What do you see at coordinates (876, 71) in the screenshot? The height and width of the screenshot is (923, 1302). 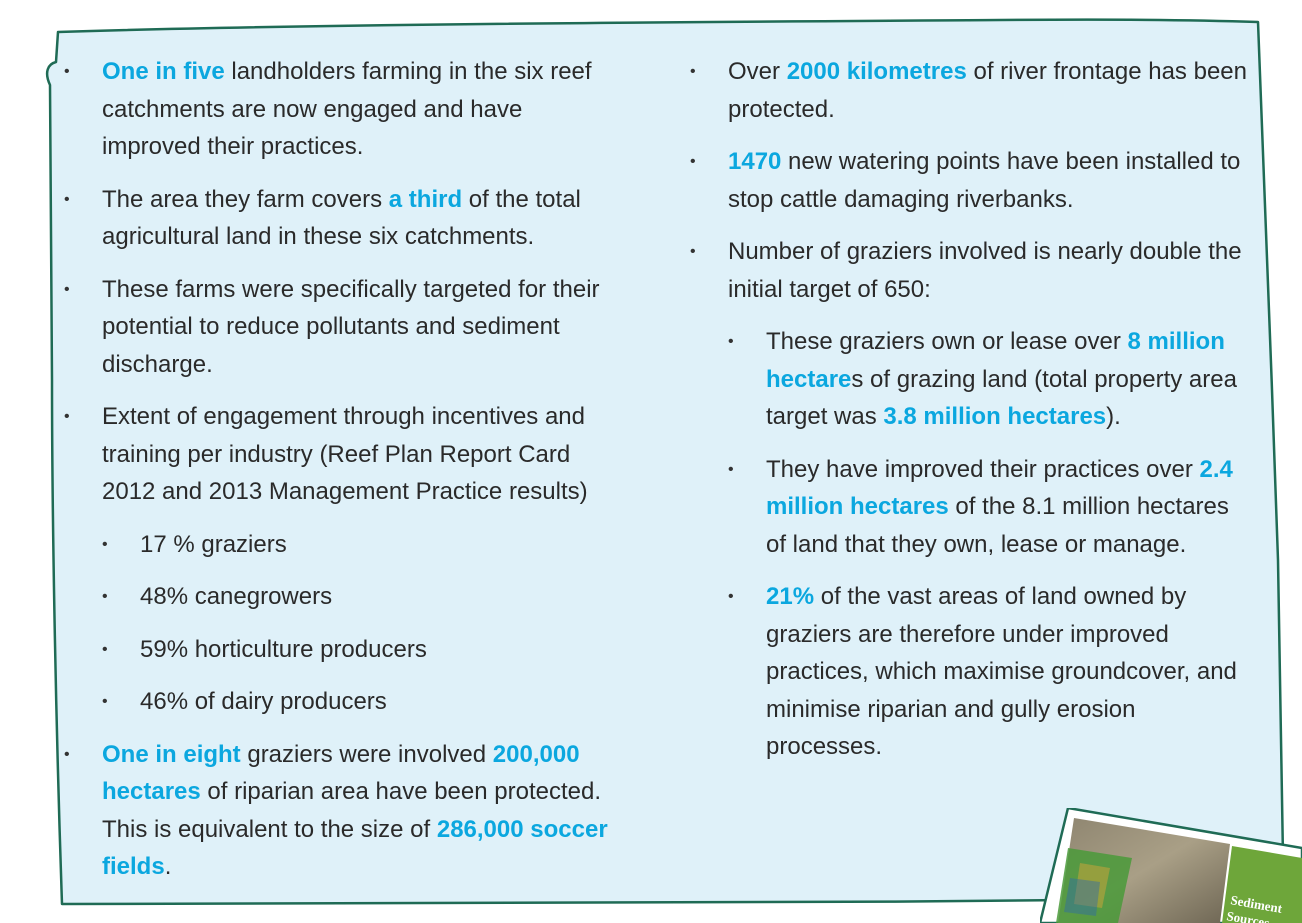 I see `highlight-text: 2000 kilometres` at bounding box center [876, 71].